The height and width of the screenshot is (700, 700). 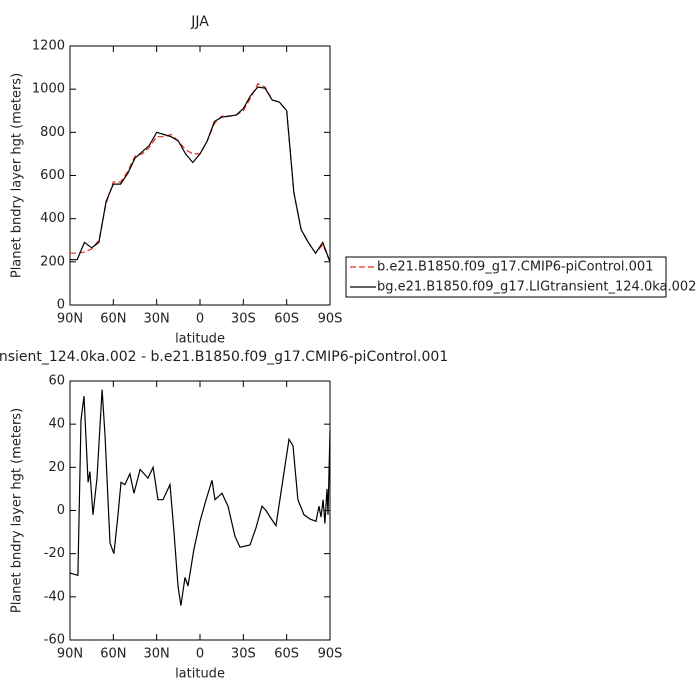 I want to click on y-tick-label: 40, so click(x=56, y=424).